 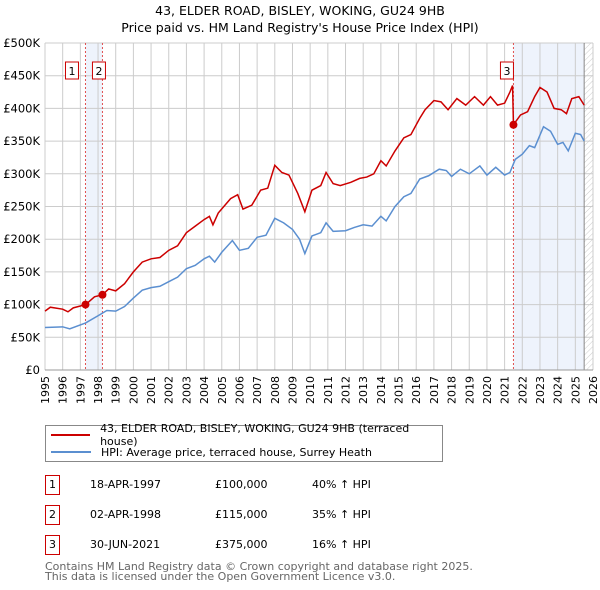 I want to click on x-tick-label: 2001, so click(x=151, y=390).